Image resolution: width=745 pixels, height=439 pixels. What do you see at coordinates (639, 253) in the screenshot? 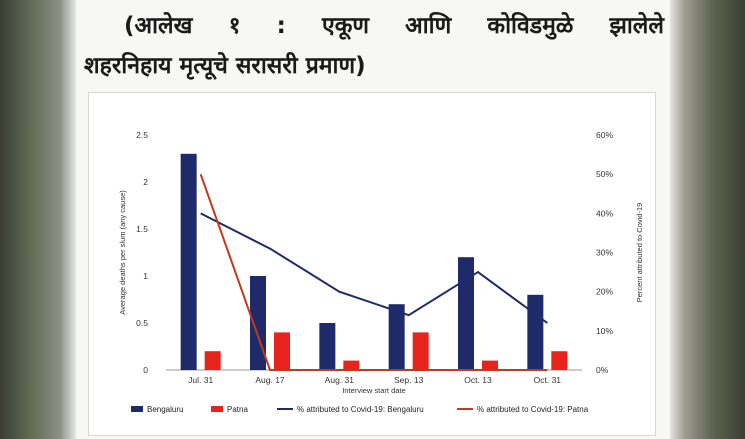
I see `y2-axis-title: Percent attributed to Covid-19` at bounding box center [639, 253].